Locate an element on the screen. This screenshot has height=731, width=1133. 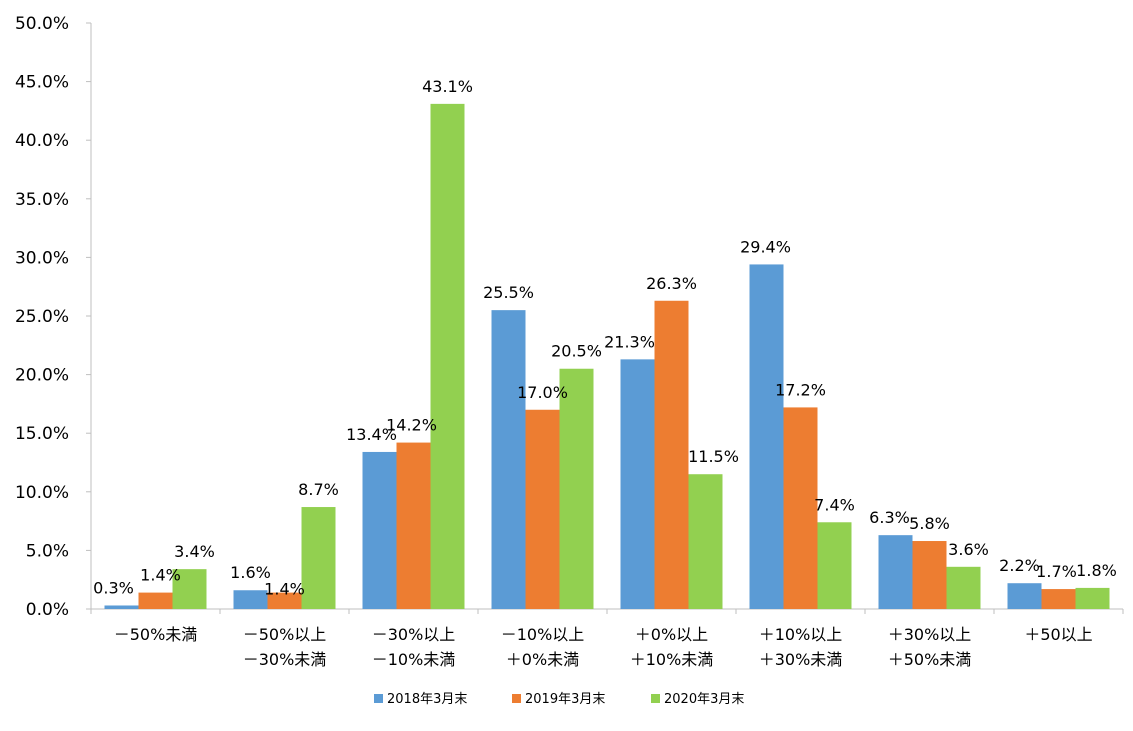
y-tick-label: 30.0% is located at coordinates (42, 258).